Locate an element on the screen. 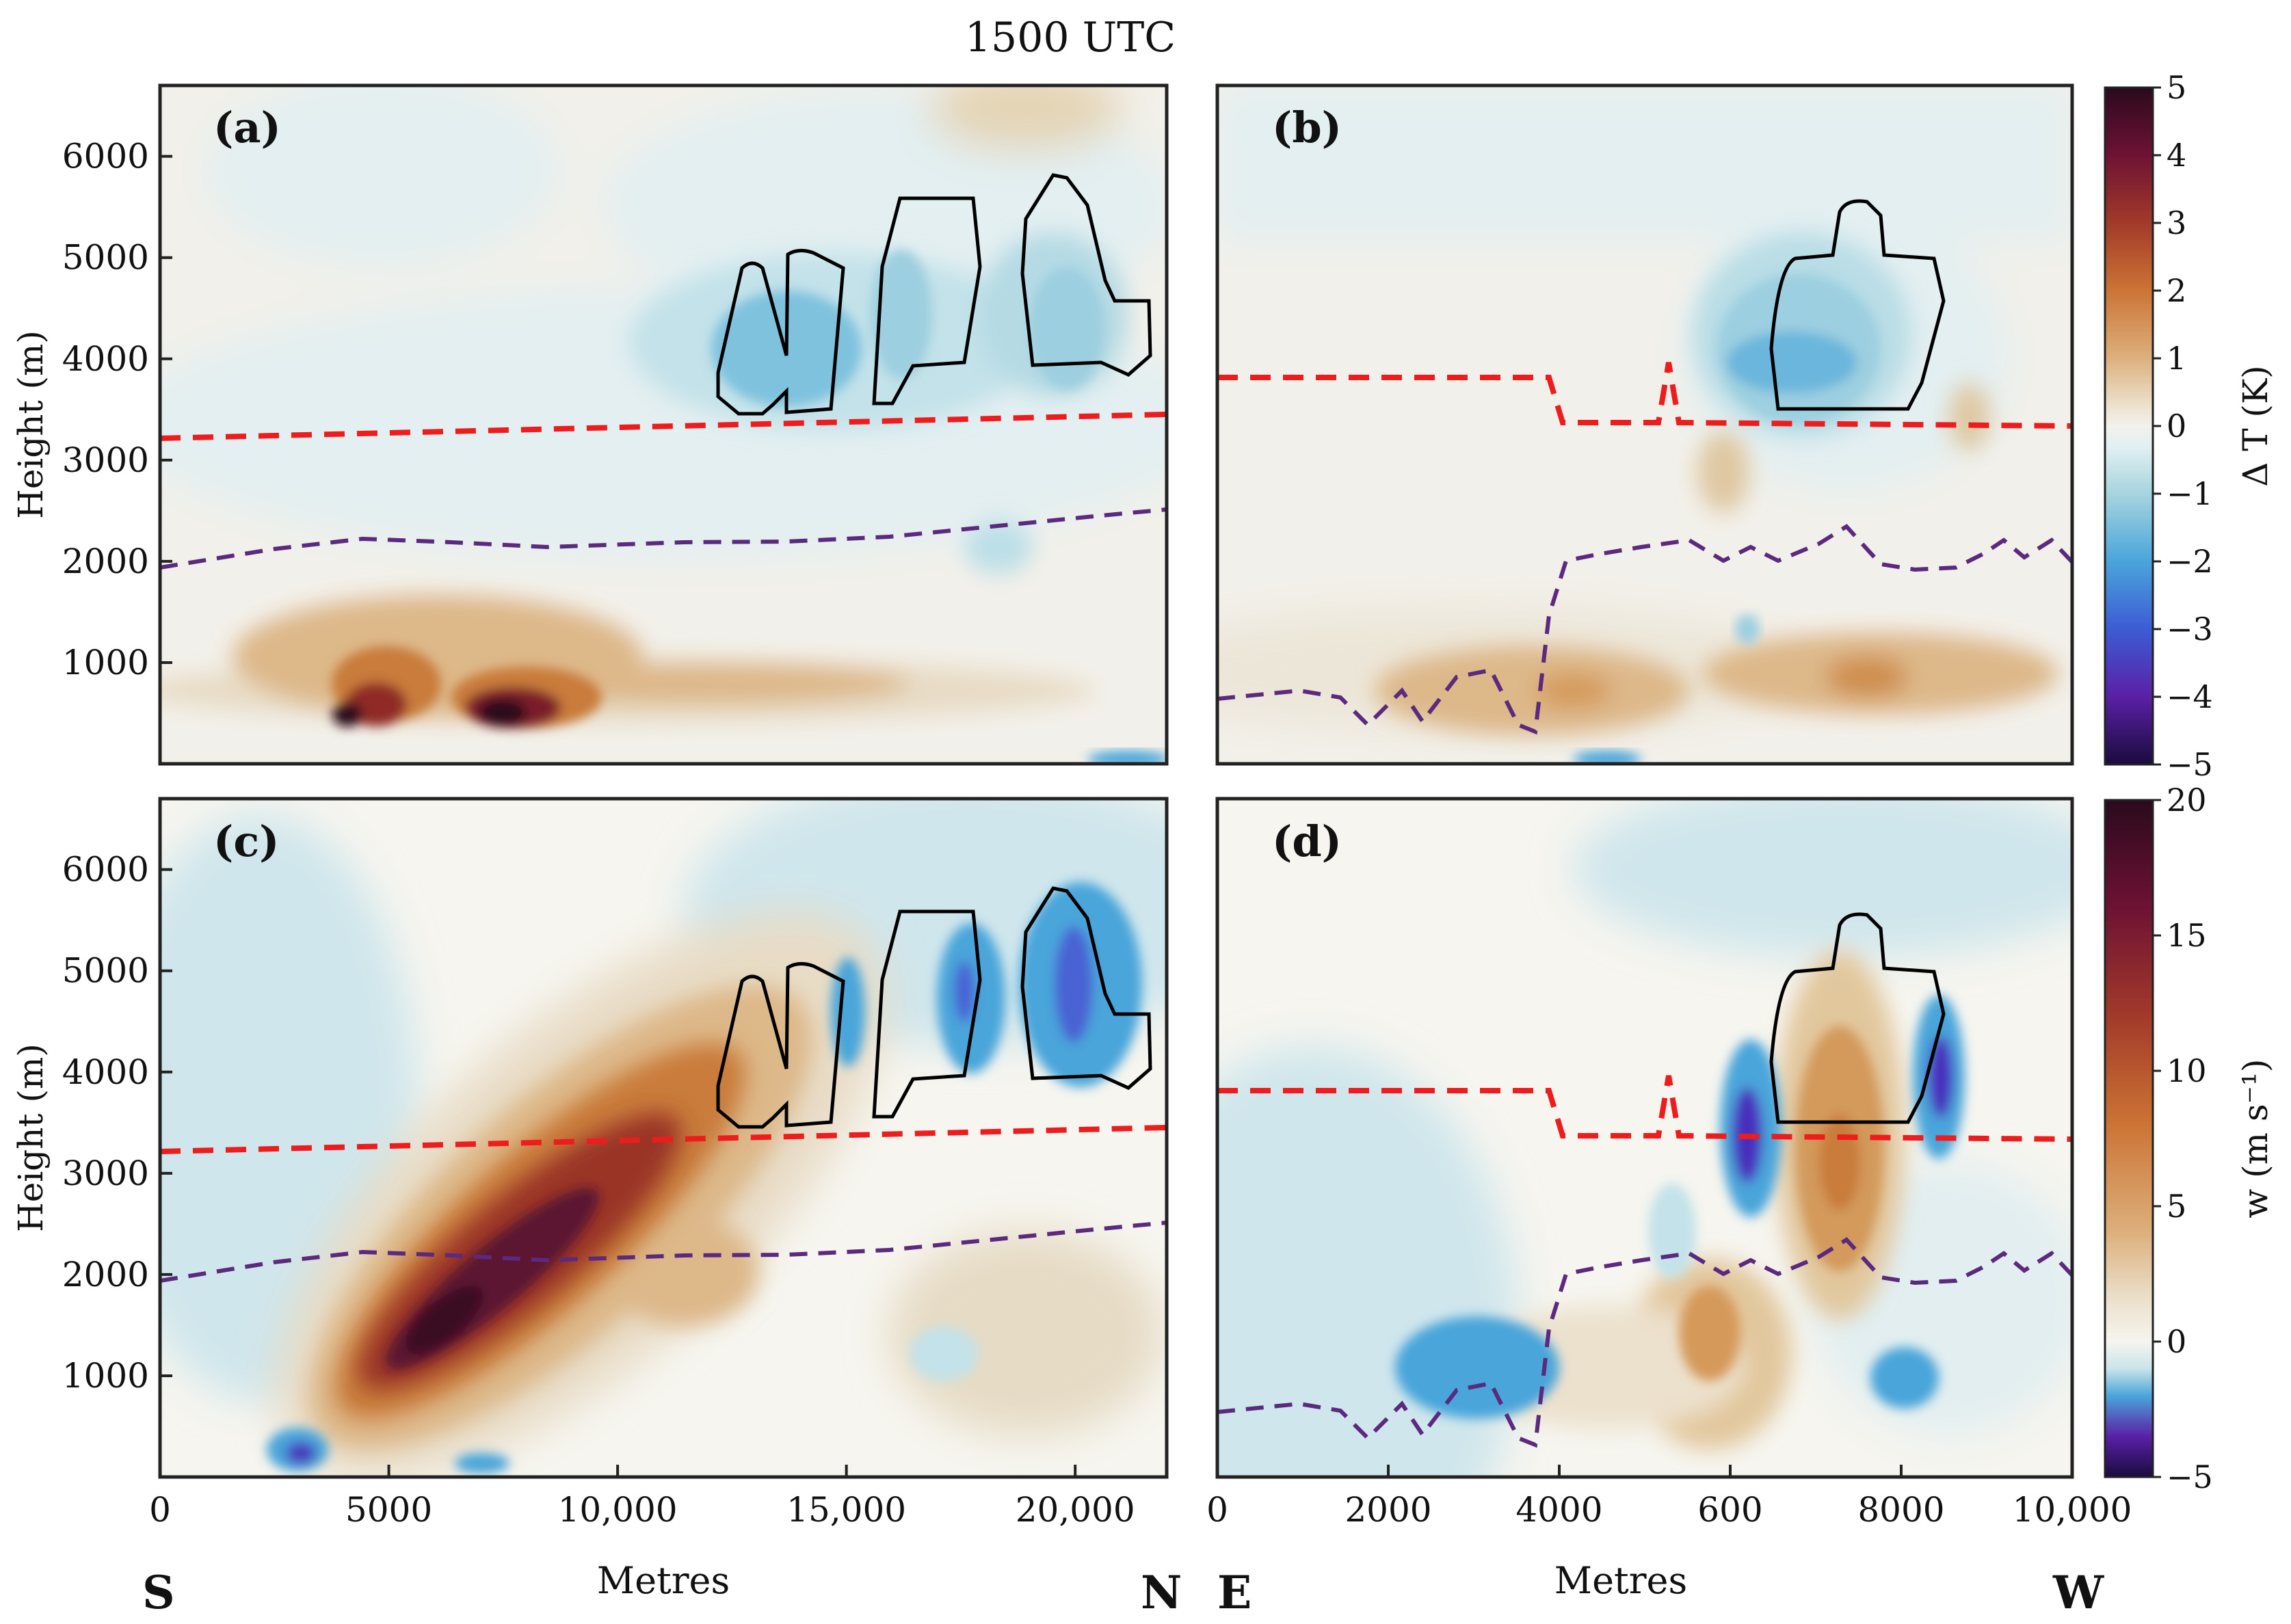 Image resolution: width=2291 pixels, height=1624 pixels. colorbar-w: 20 15 10 5 0 −5 w (m s⁻¹) is located at coordinates (2189, 1138).